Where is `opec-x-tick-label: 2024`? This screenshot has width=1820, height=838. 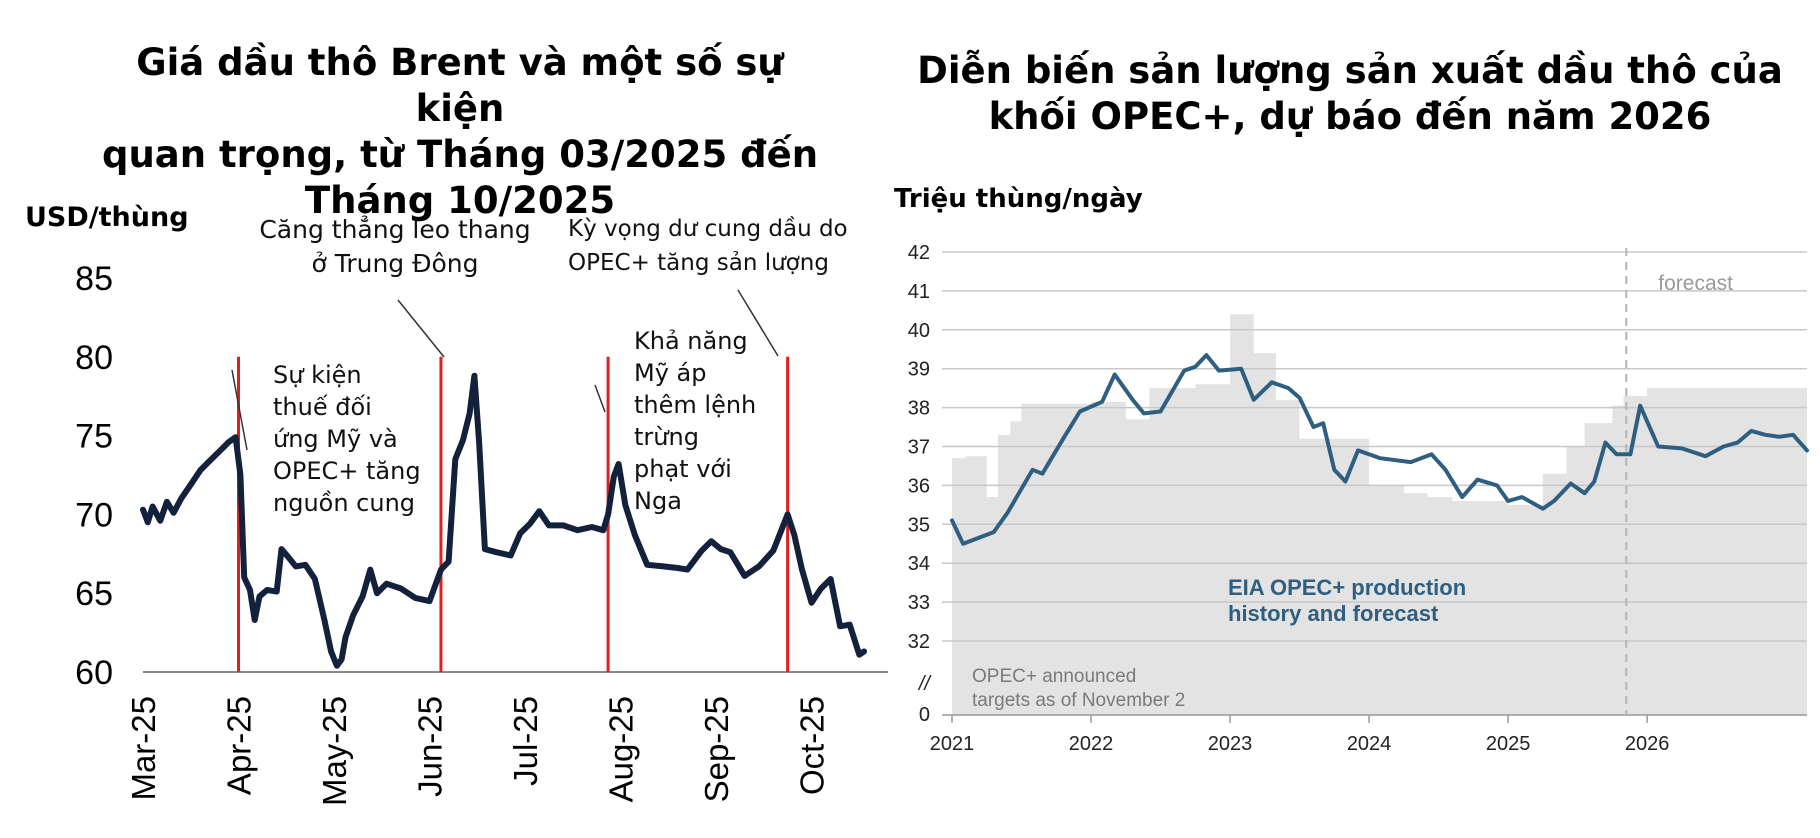
opec-x-tick-label: 2024 is located at coordinates (1369, 744).